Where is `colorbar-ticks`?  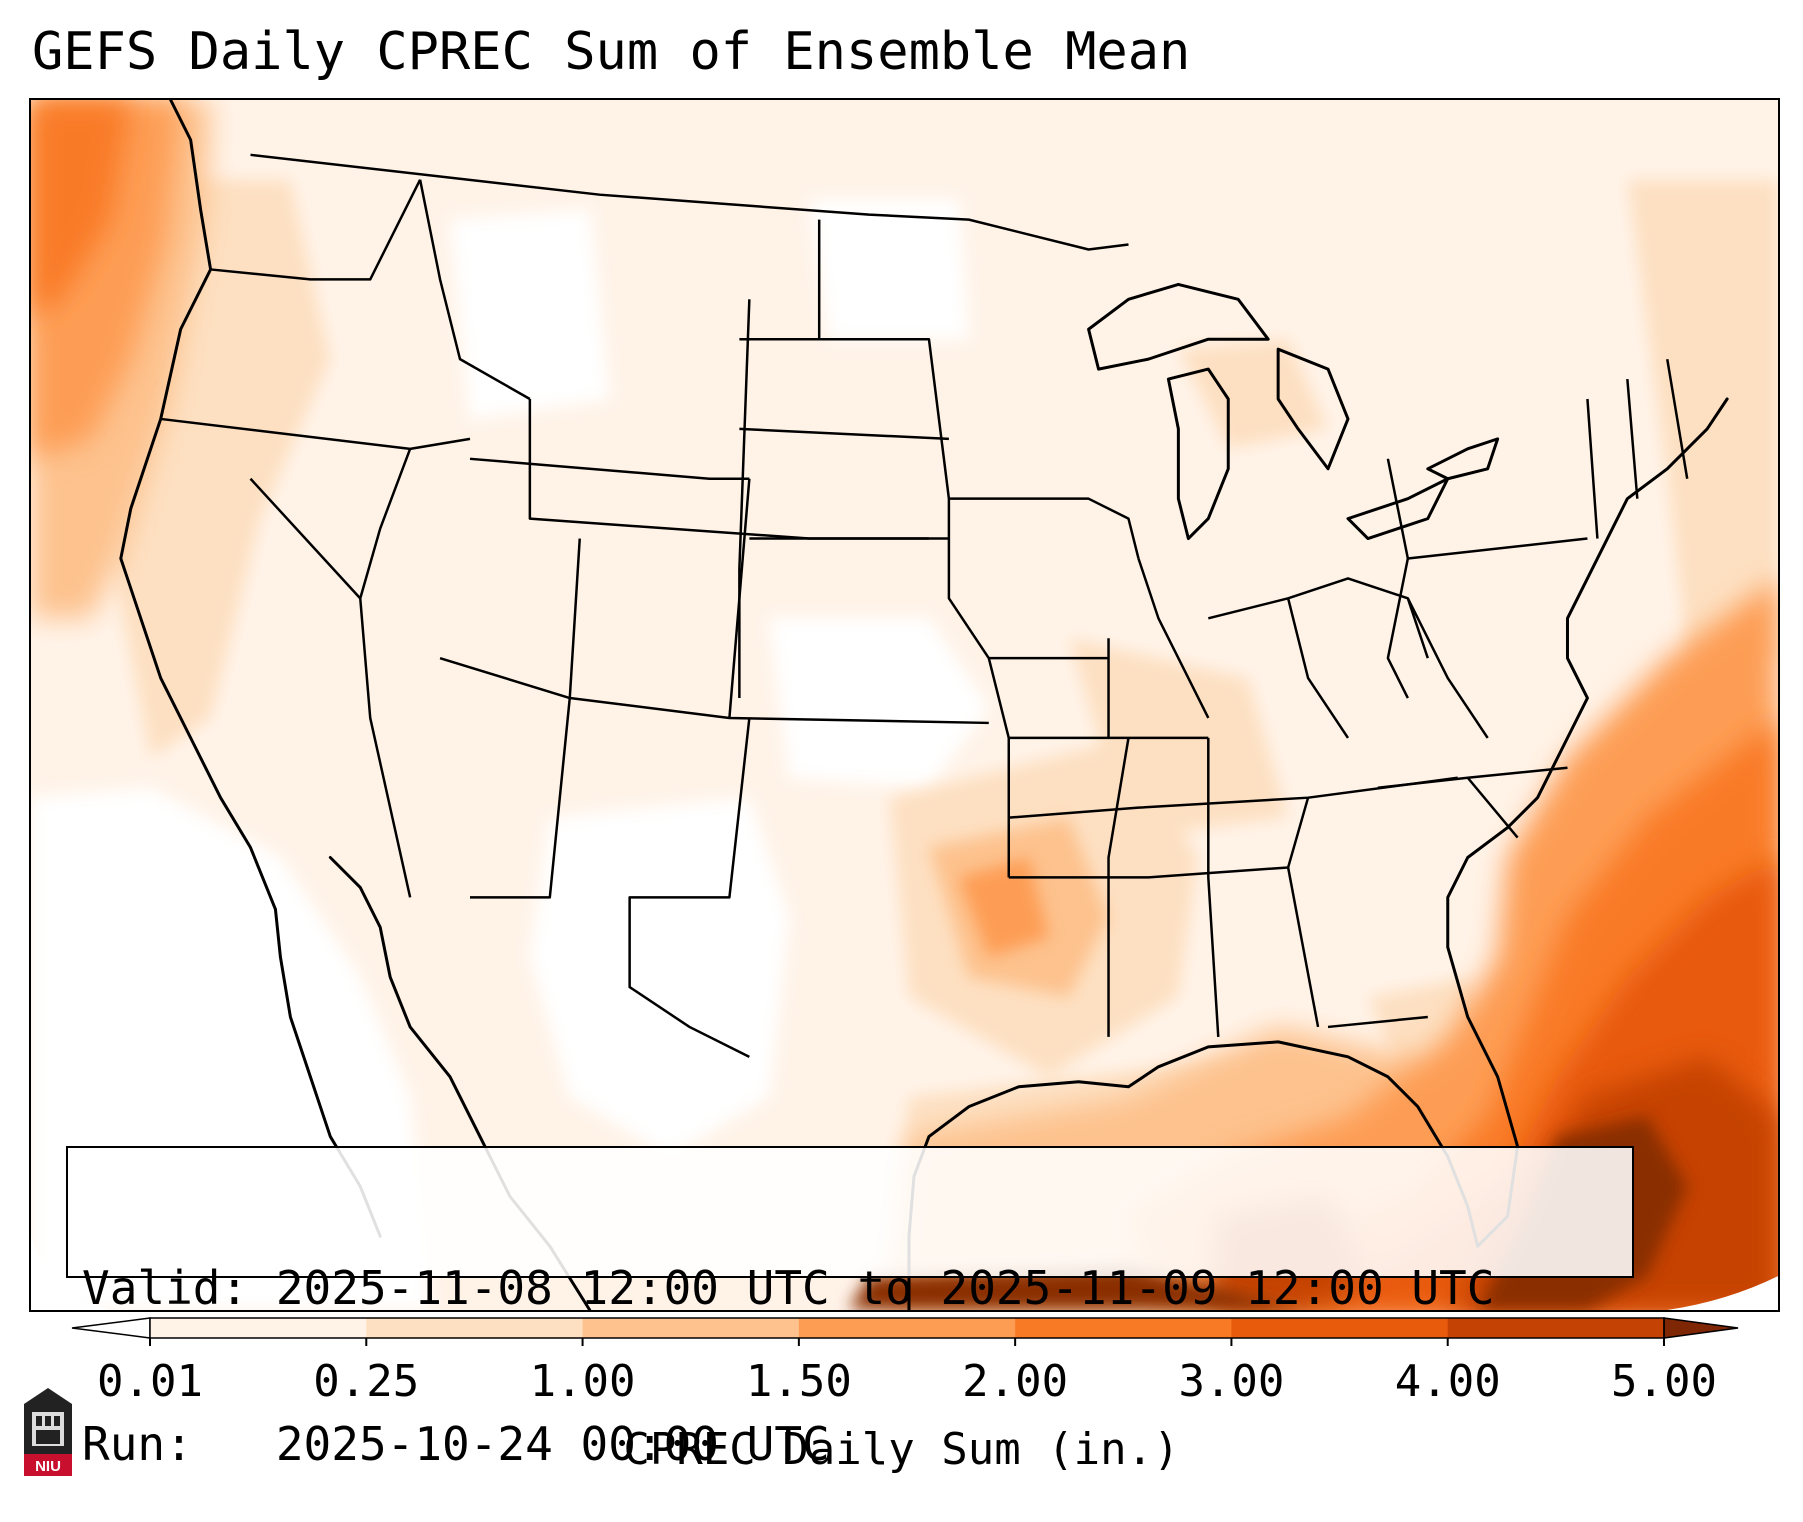 colorbar-ticks is located at coordinates (907, 1342).